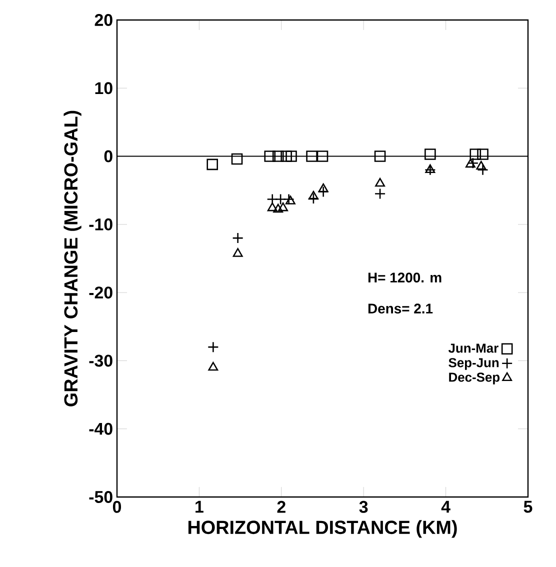 This screenshot has height=567, width=556. What do you see at coordinates (108, 156) in the screenshot?
I see `y-tick-label: 0` at bounding box center [108, 156].